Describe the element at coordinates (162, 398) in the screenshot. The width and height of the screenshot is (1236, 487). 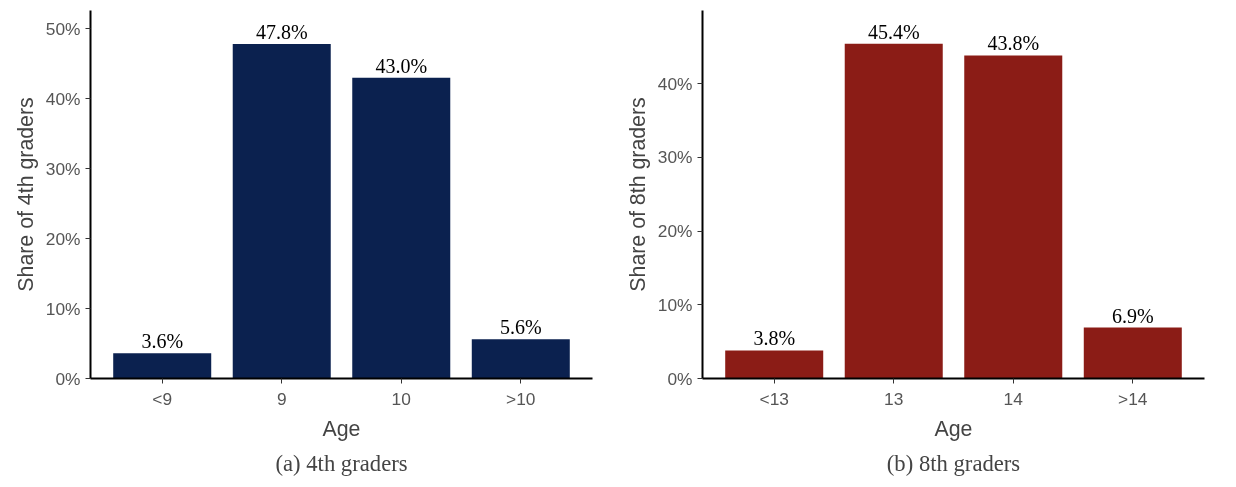
I see `x-tick-label: <9` at that location.